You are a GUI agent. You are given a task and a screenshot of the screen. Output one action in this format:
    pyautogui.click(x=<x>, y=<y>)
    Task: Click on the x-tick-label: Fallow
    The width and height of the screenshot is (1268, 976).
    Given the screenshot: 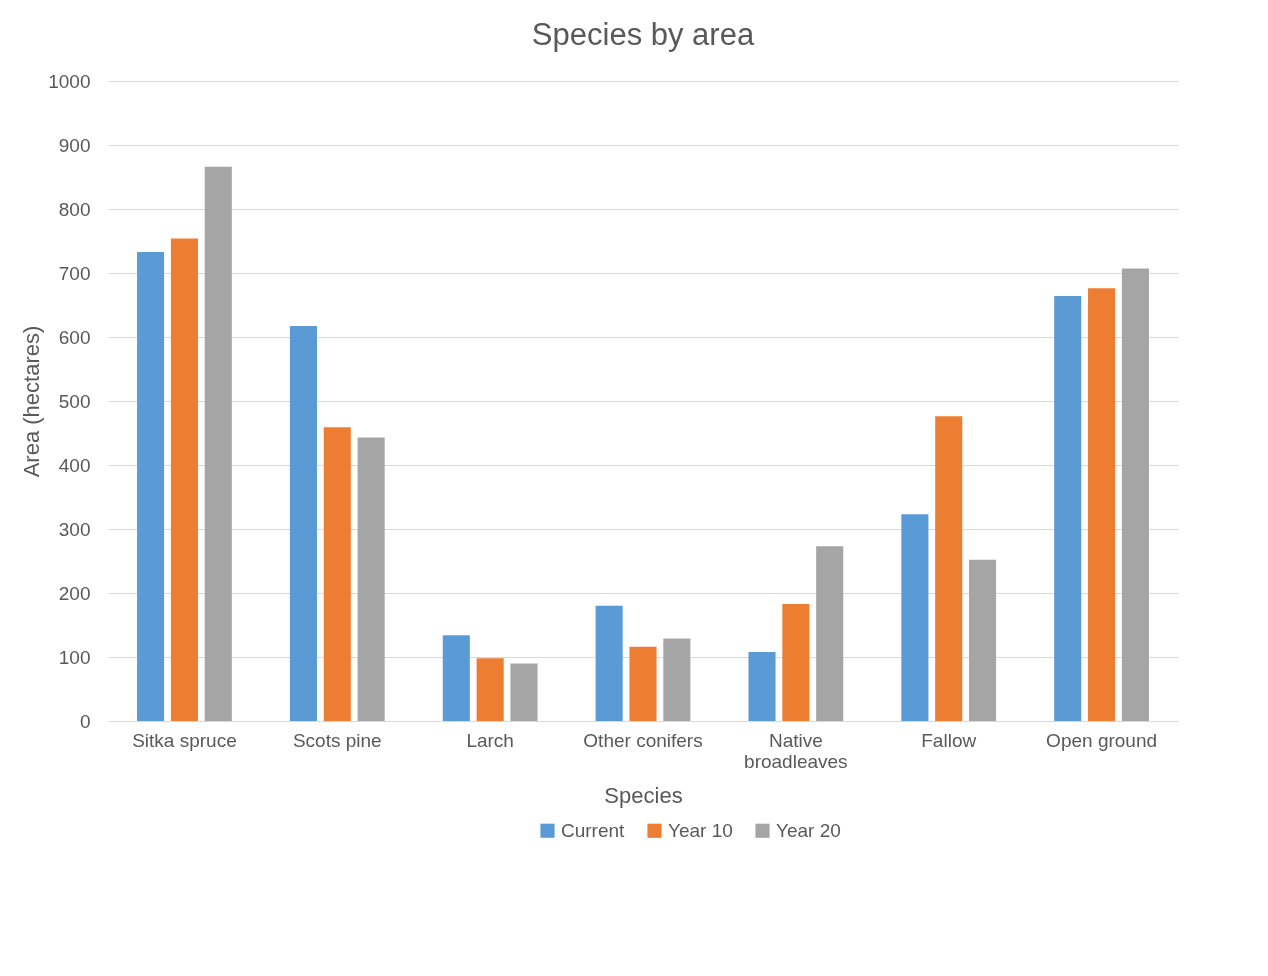 What is the action you would take?
    pyautogui.click(x=949, y=740)
    